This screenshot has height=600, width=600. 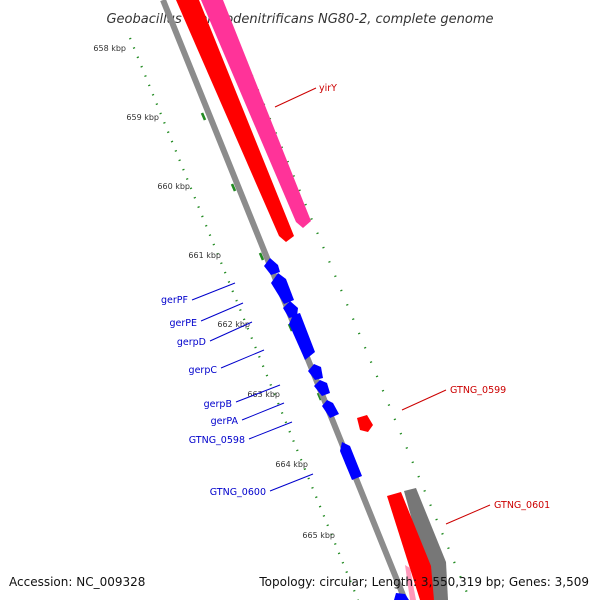 What do you see at coordinates (233, 324) in the screenshot?
I see `tick-label: 662 kbp` at bounding box center [233, 324].